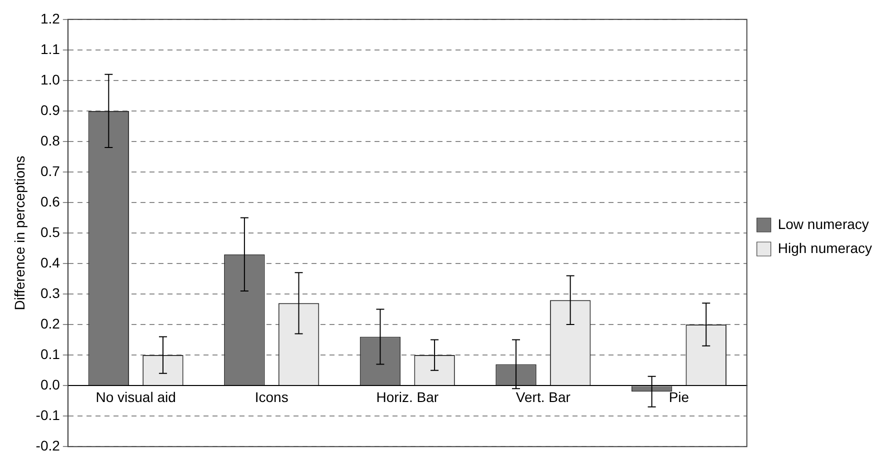 The height and width of the screenshot is (466, 894). Describe the element at coordinates (407, 396) in the screenshot. I see `x-tick-label: Horiz. Bar` at that location.